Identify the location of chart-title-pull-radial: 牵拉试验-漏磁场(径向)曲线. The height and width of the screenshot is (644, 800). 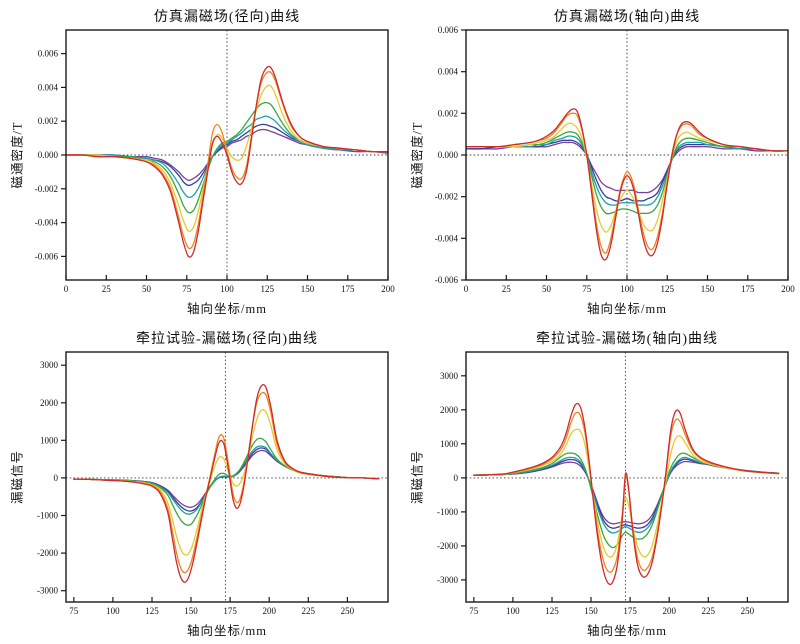
(227, 339).